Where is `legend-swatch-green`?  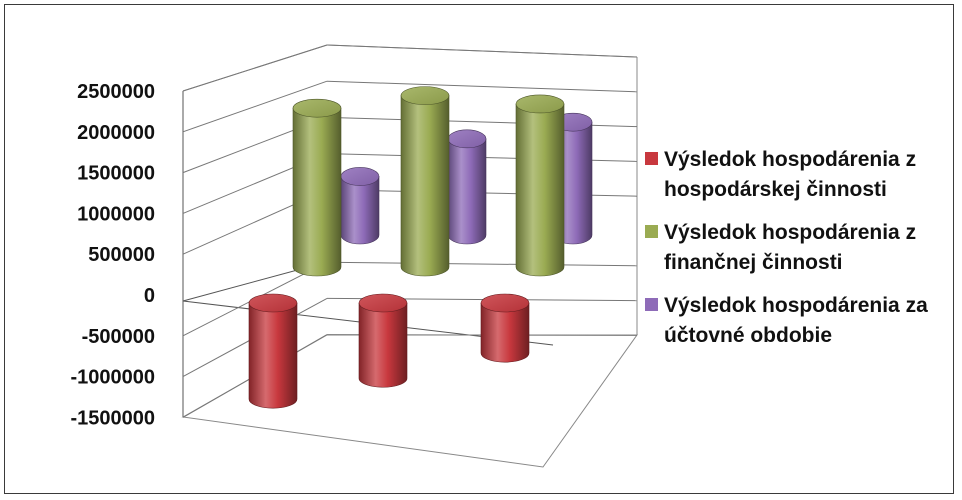 legend-swatch-green is located at coordinates (651, 231).